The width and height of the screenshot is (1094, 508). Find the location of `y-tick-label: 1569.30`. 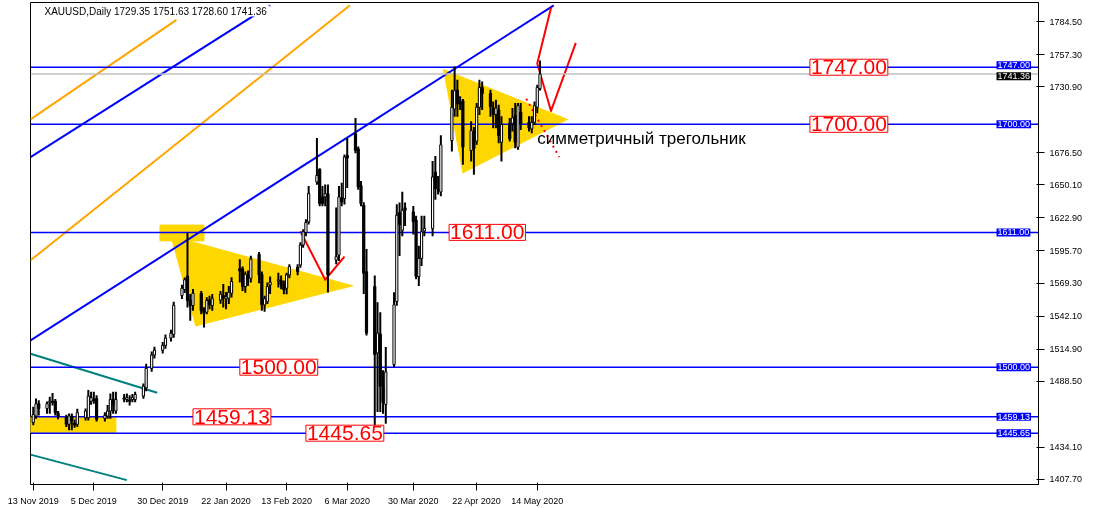

y-tick-label: 1569.30 is located at coordinates (1066, 283).